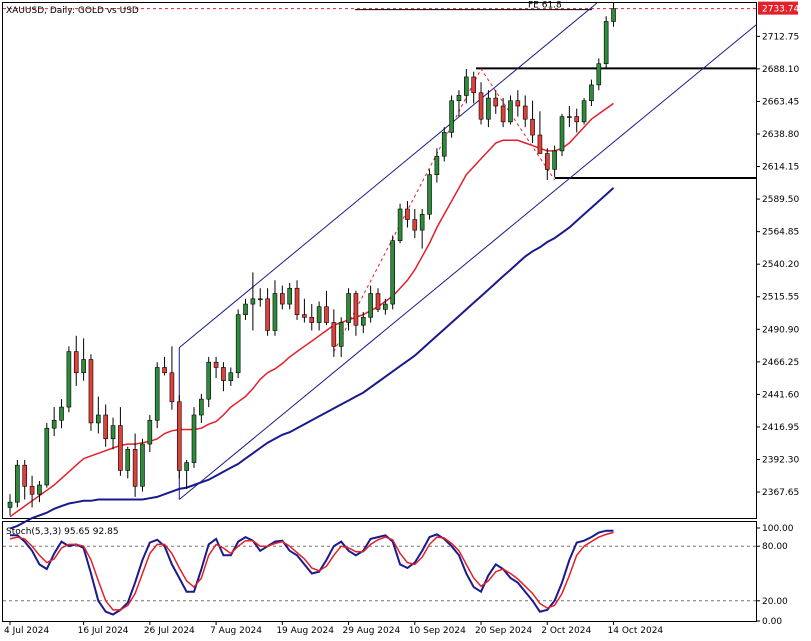 This screenshot has height=641, width=811. Describe the element at coordinates (444, 210) in the screenshot. I see `fib-expansion-path` at that location.